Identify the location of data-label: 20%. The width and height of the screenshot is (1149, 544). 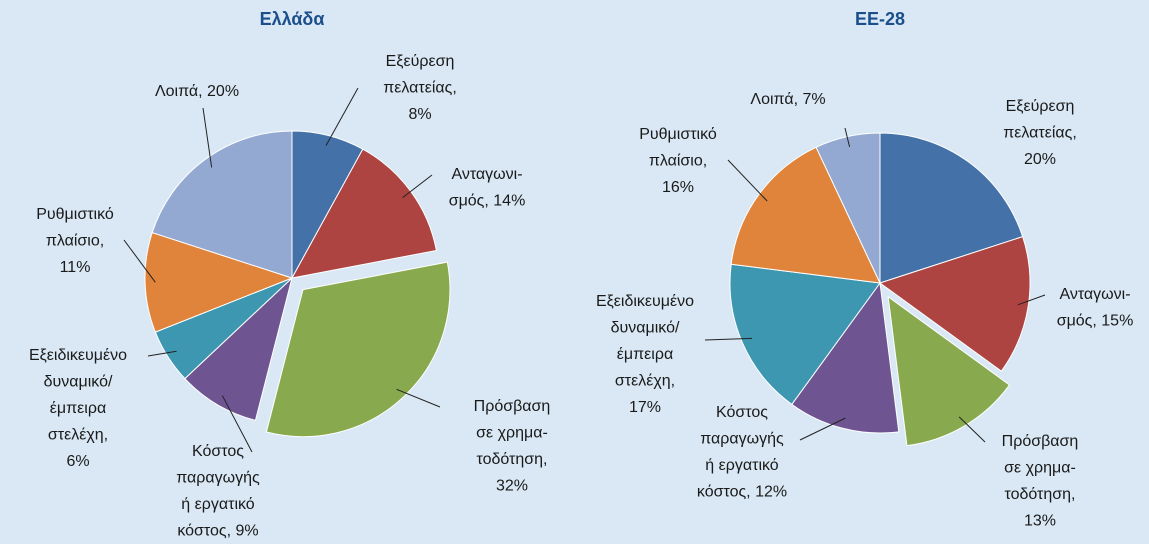
(1040, 159).